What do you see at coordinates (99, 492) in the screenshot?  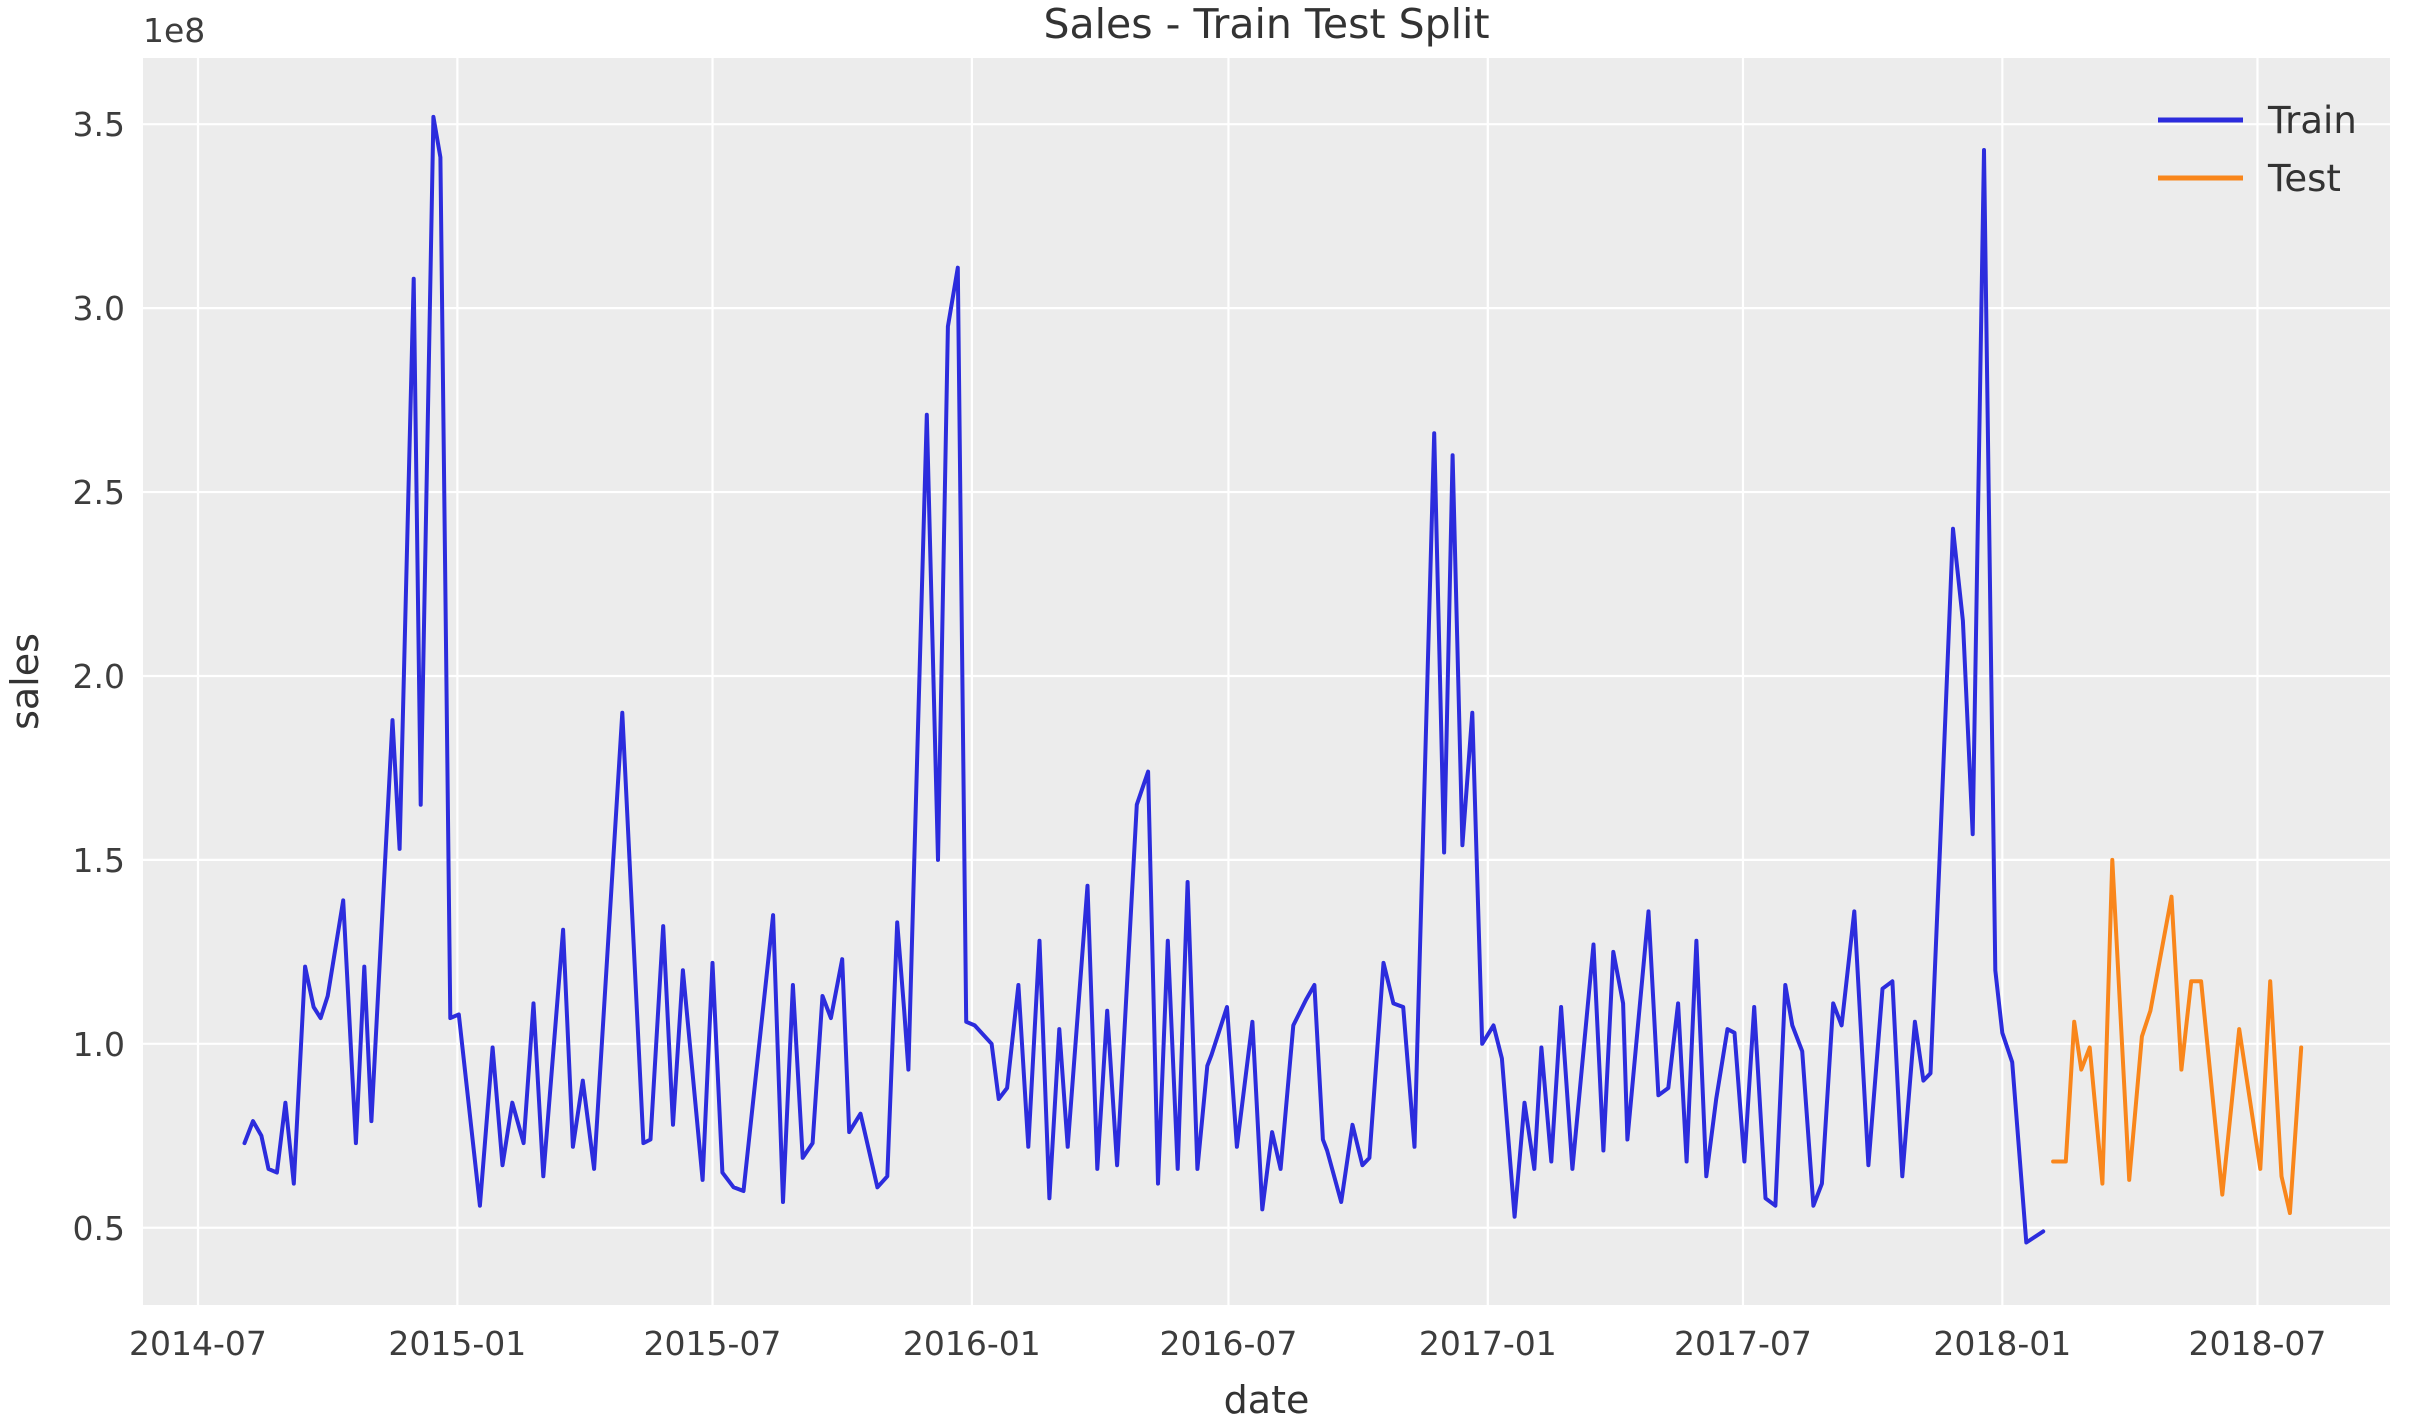 I see `y-tick-label: 2.5` at bounding box center [99, 492].